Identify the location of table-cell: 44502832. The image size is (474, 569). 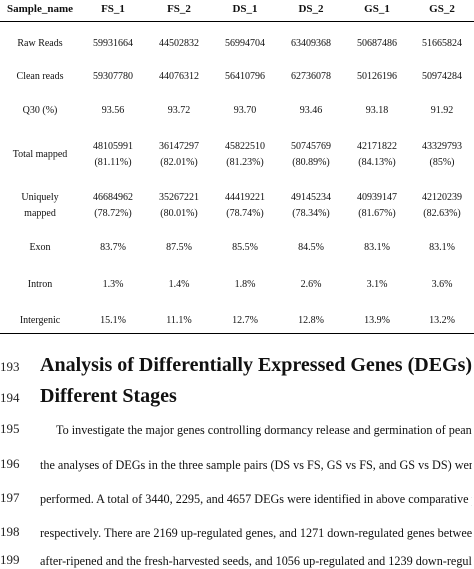
(179, 43).